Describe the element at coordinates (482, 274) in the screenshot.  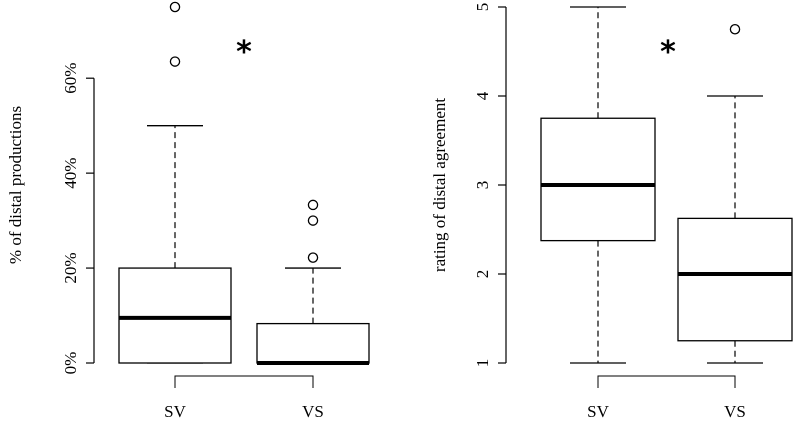
I see `y-tick-label: 2` at that location.